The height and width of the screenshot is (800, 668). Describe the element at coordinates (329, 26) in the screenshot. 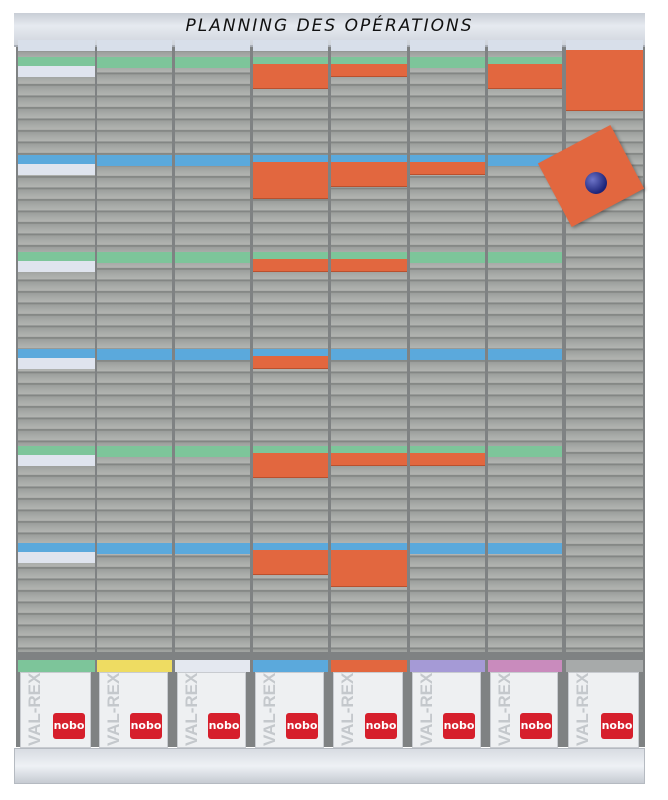

I see `board-title: PLANNING DES OPÉRATIONS` at that location.